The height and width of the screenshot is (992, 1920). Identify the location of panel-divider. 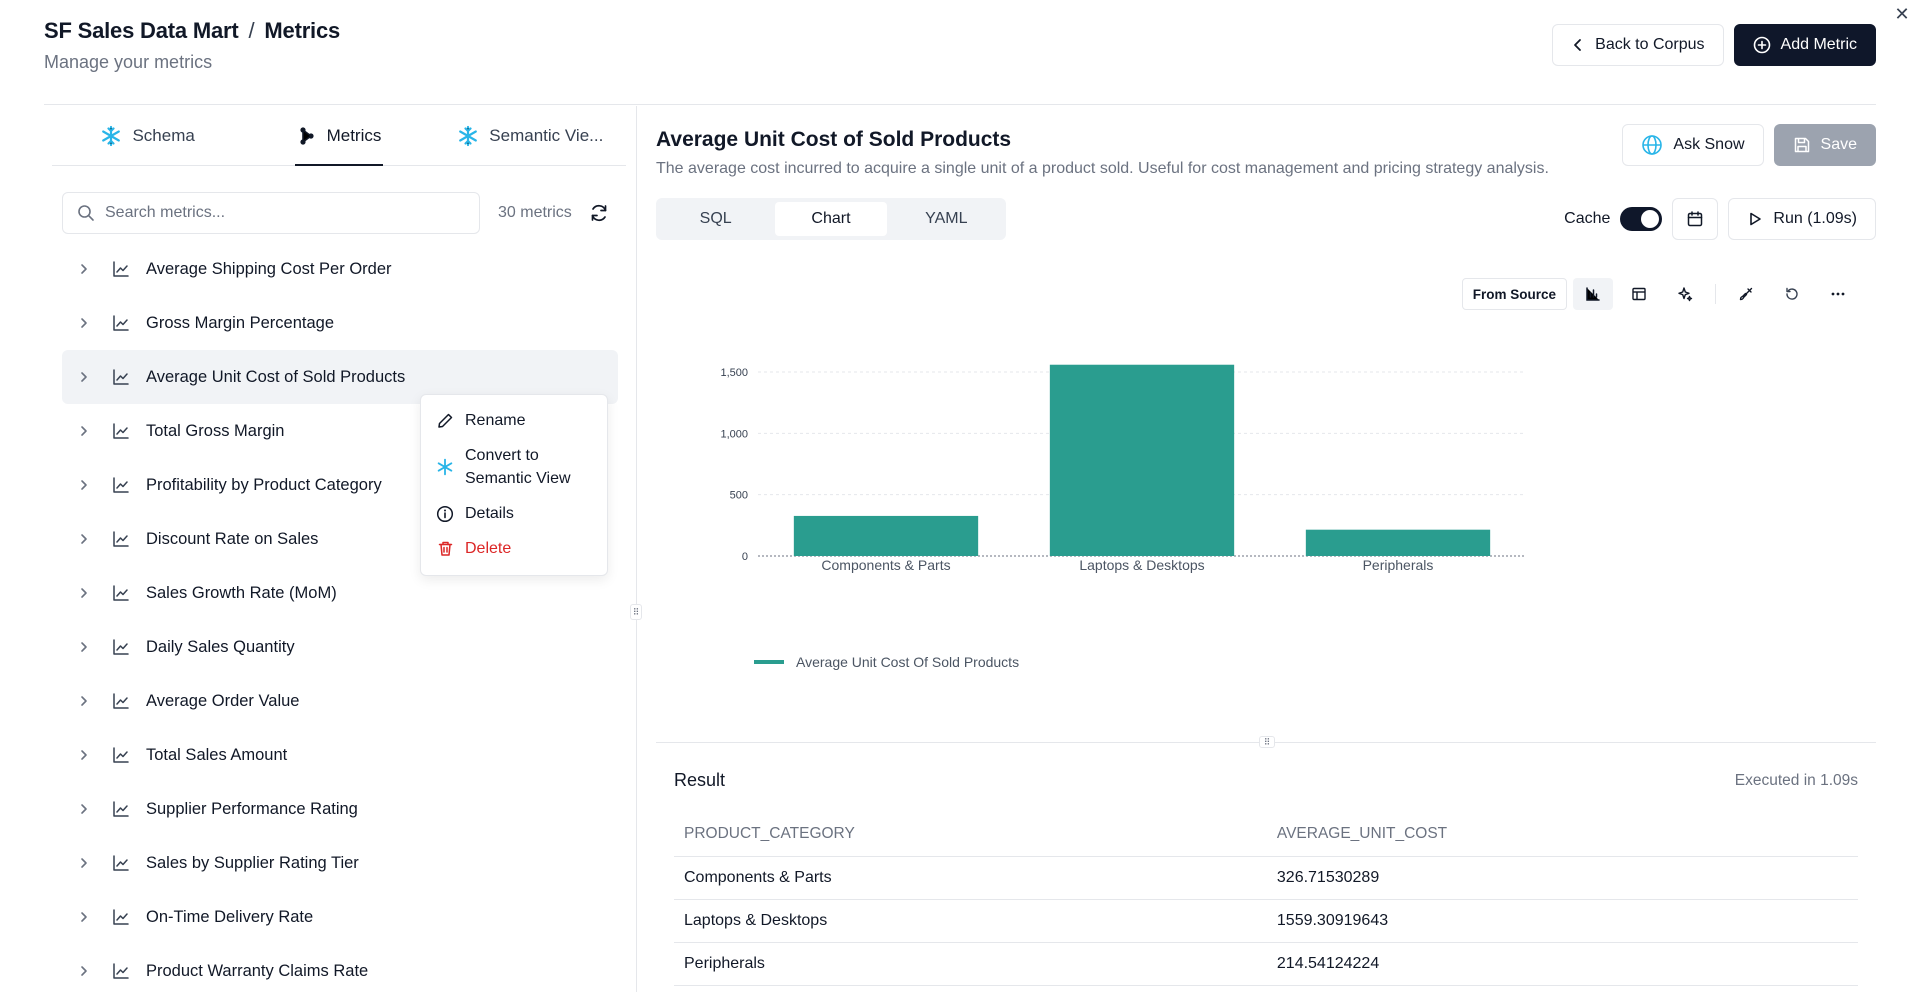
(636, 549).